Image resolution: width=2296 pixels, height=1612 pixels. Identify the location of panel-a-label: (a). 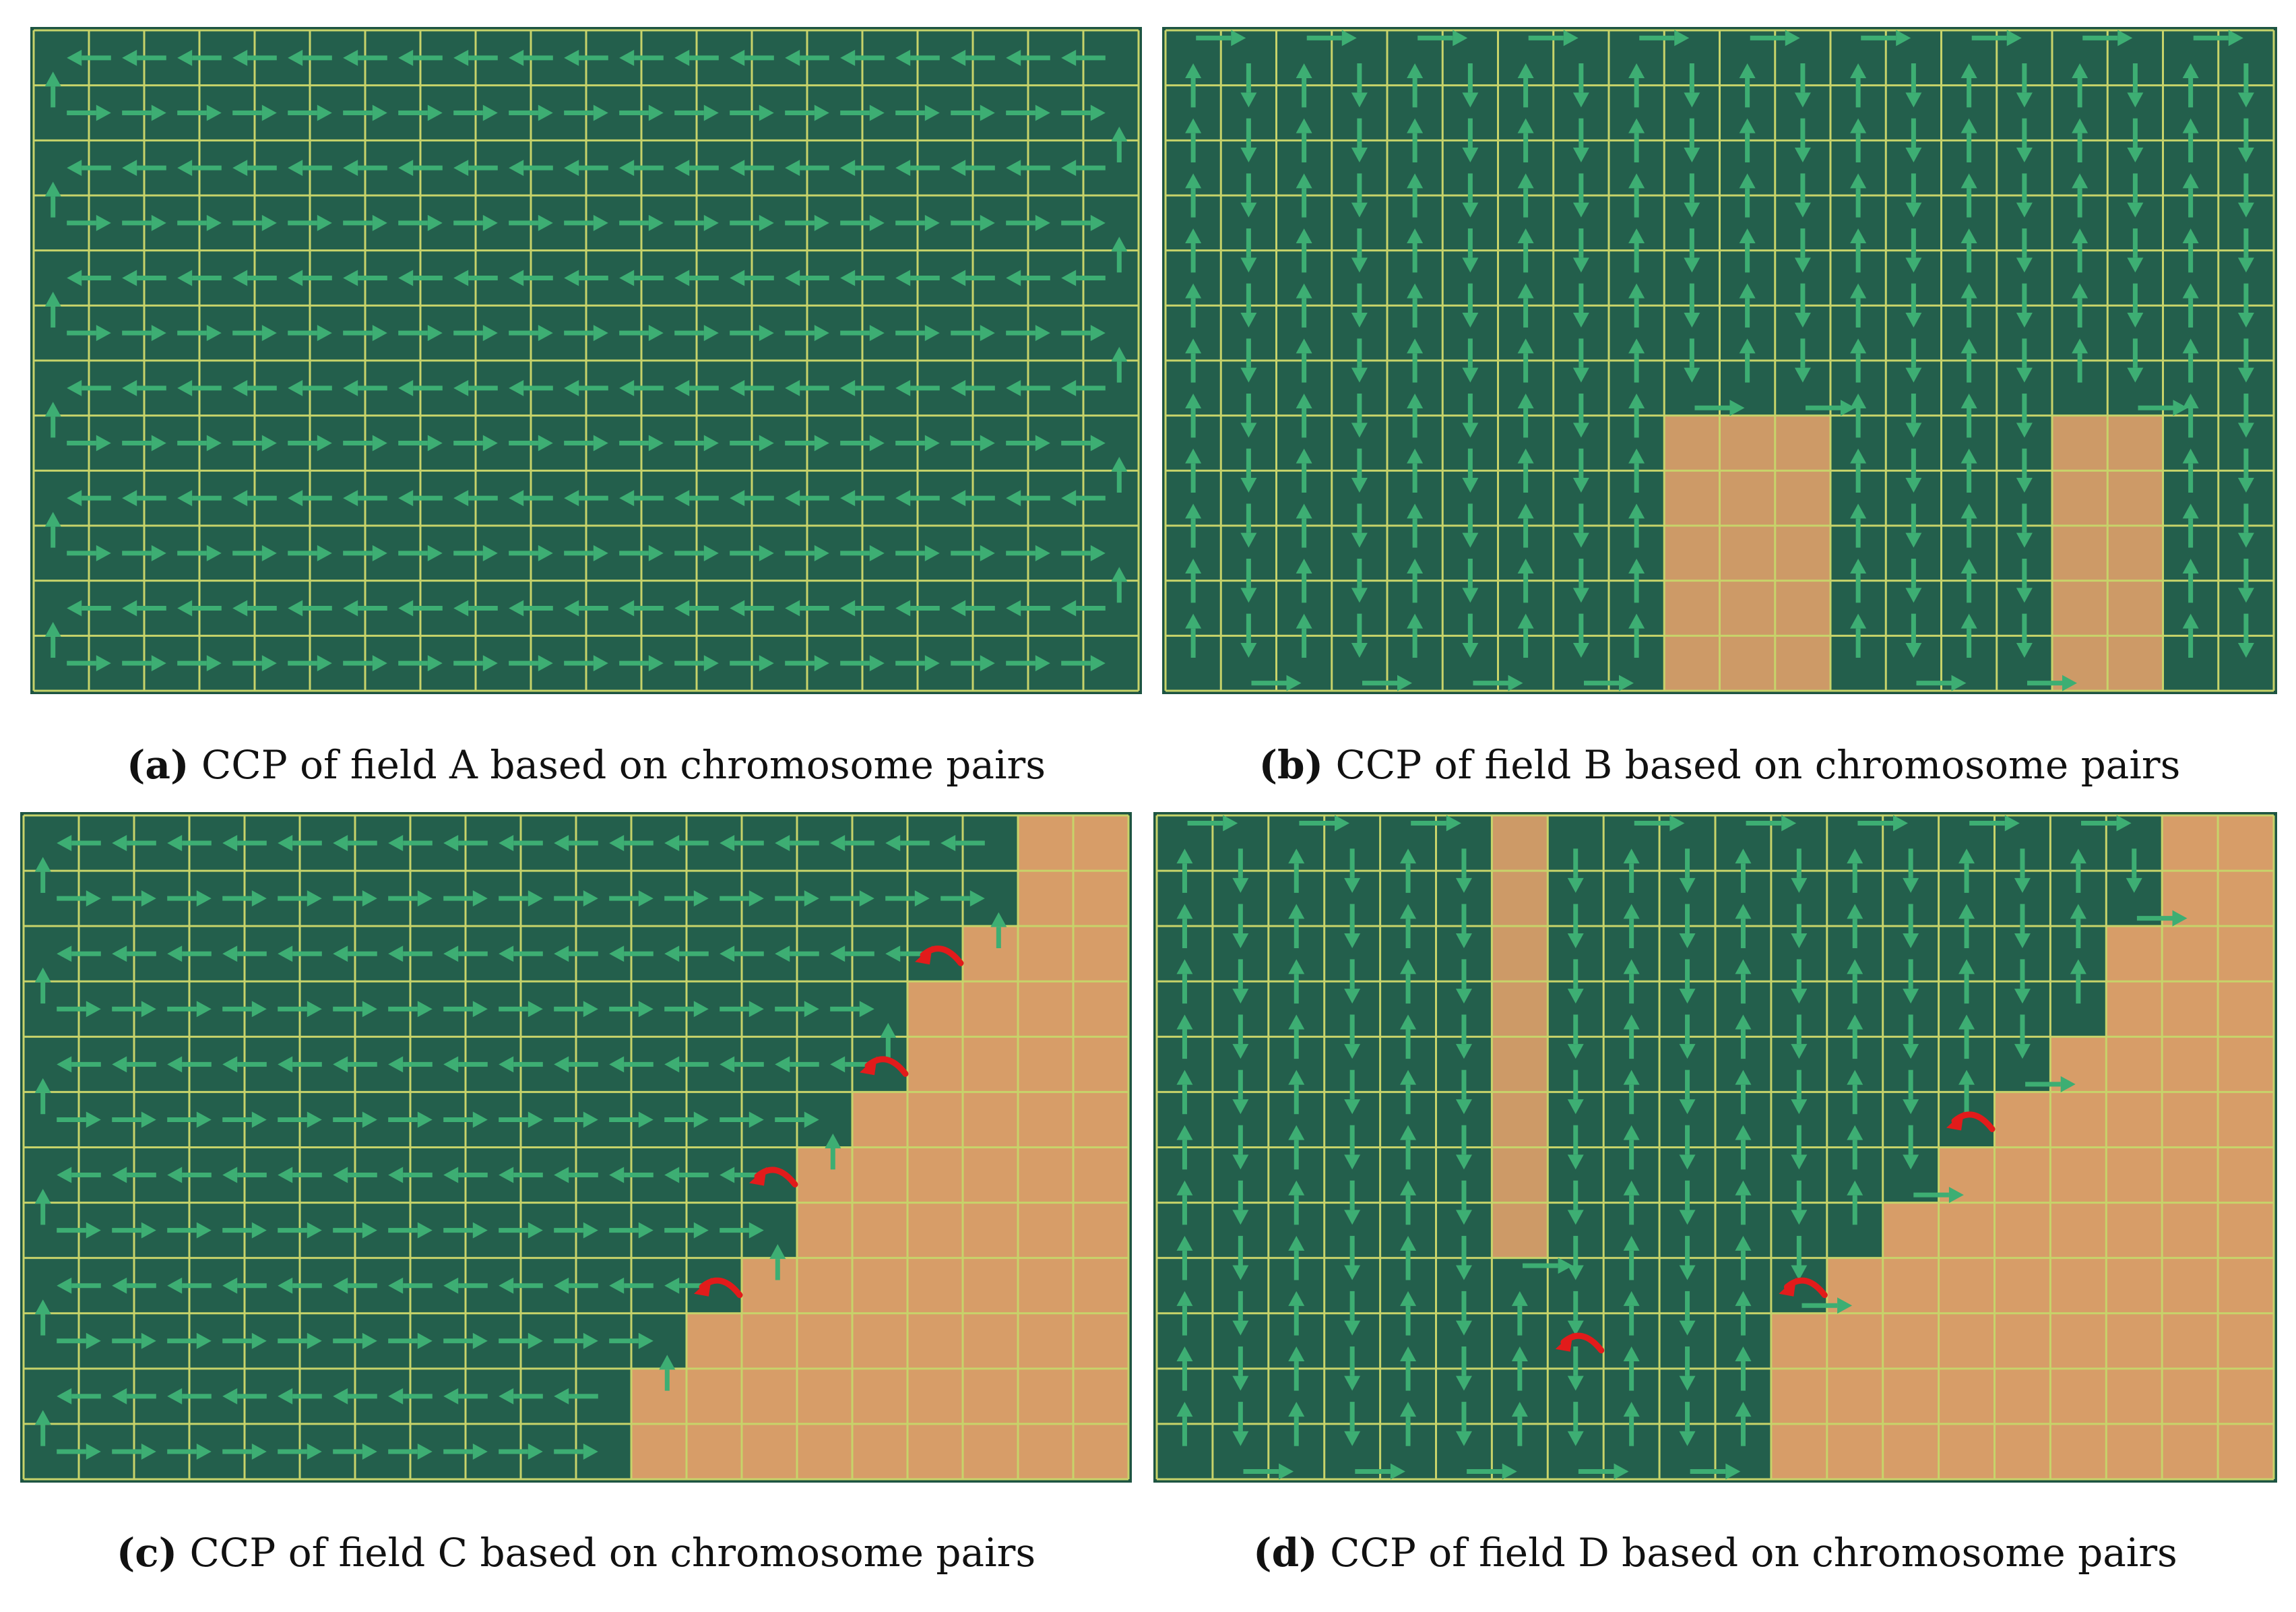
(157, 765).